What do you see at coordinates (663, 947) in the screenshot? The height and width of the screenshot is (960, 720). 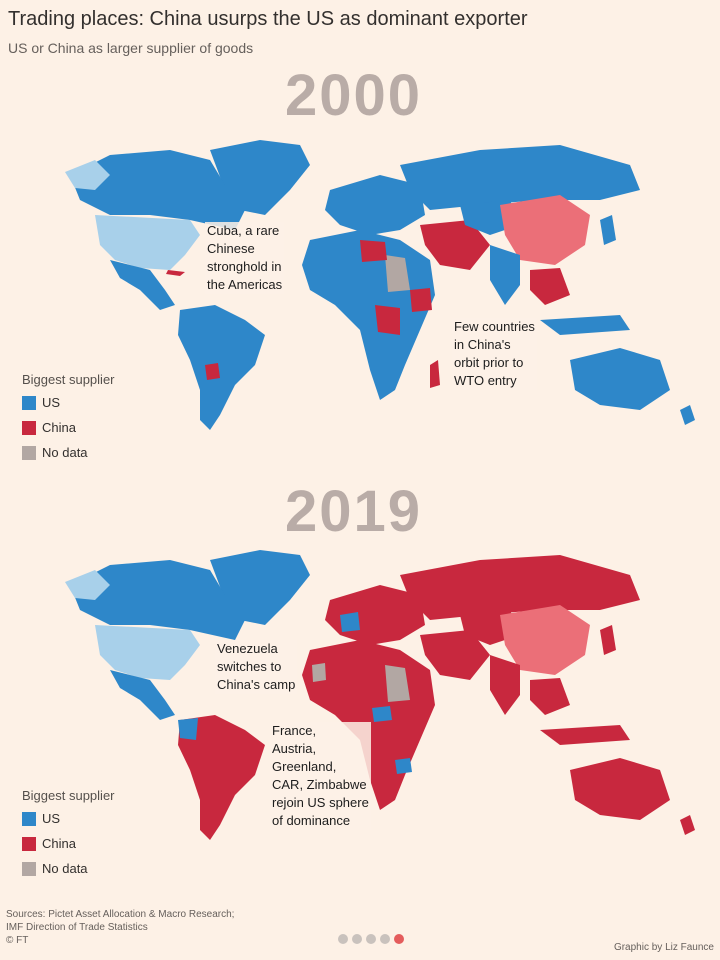 I see `graphic-credit: Graphic by Liz Faunce` at bounding box center [663, 947].